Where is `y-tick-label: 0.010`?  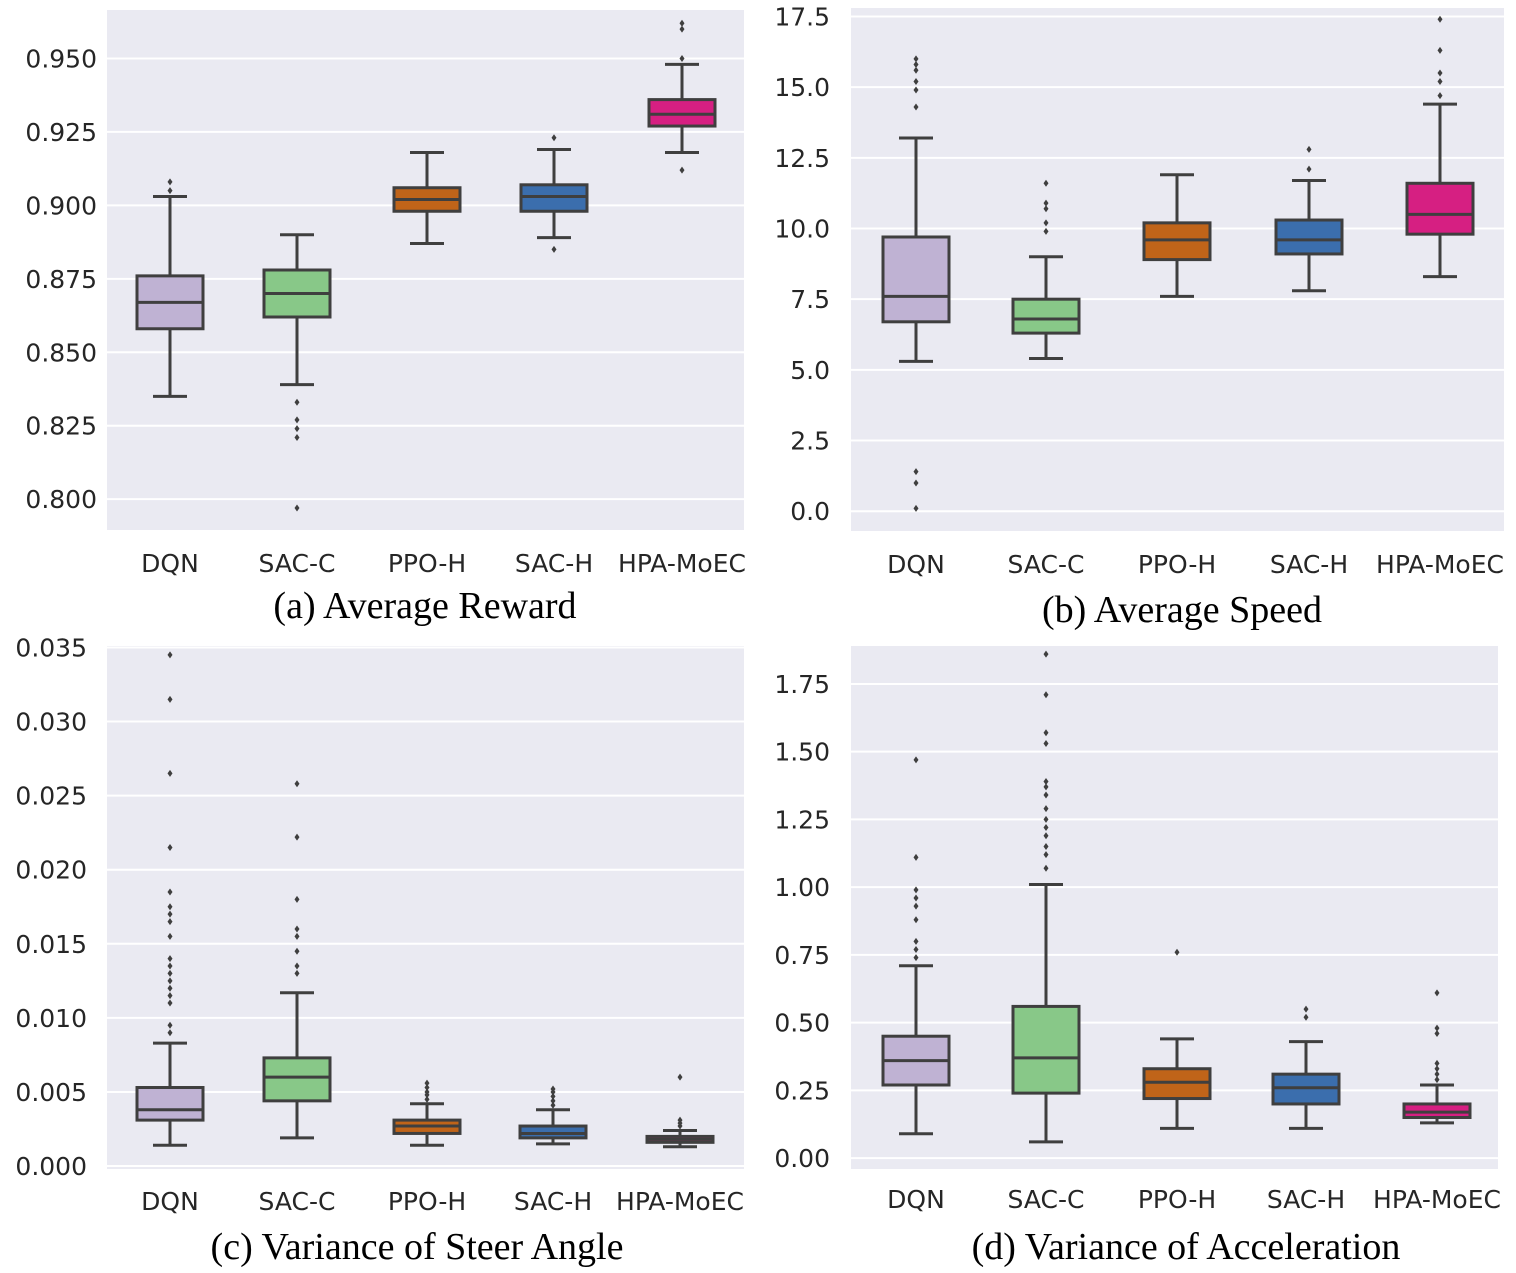
y-tick-label: 0.010 is located at coordinates (51, 1018).